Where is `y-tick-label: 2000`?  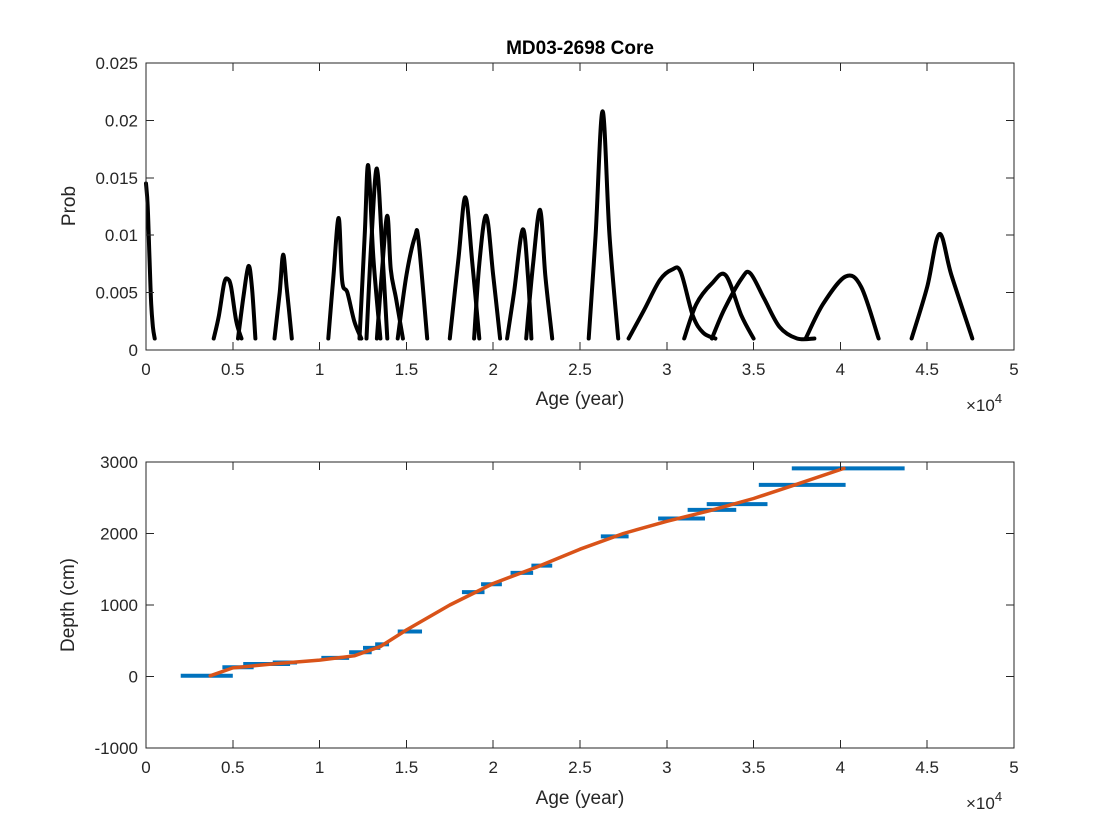 y-tick-label: 2000 is located at coordinates (119, 534).